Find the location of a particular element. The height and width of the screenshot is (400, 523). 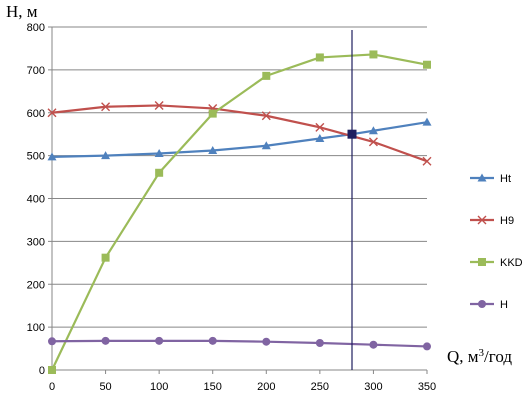

x-tick-label-100: 100 is located at coordinates (159, 387).